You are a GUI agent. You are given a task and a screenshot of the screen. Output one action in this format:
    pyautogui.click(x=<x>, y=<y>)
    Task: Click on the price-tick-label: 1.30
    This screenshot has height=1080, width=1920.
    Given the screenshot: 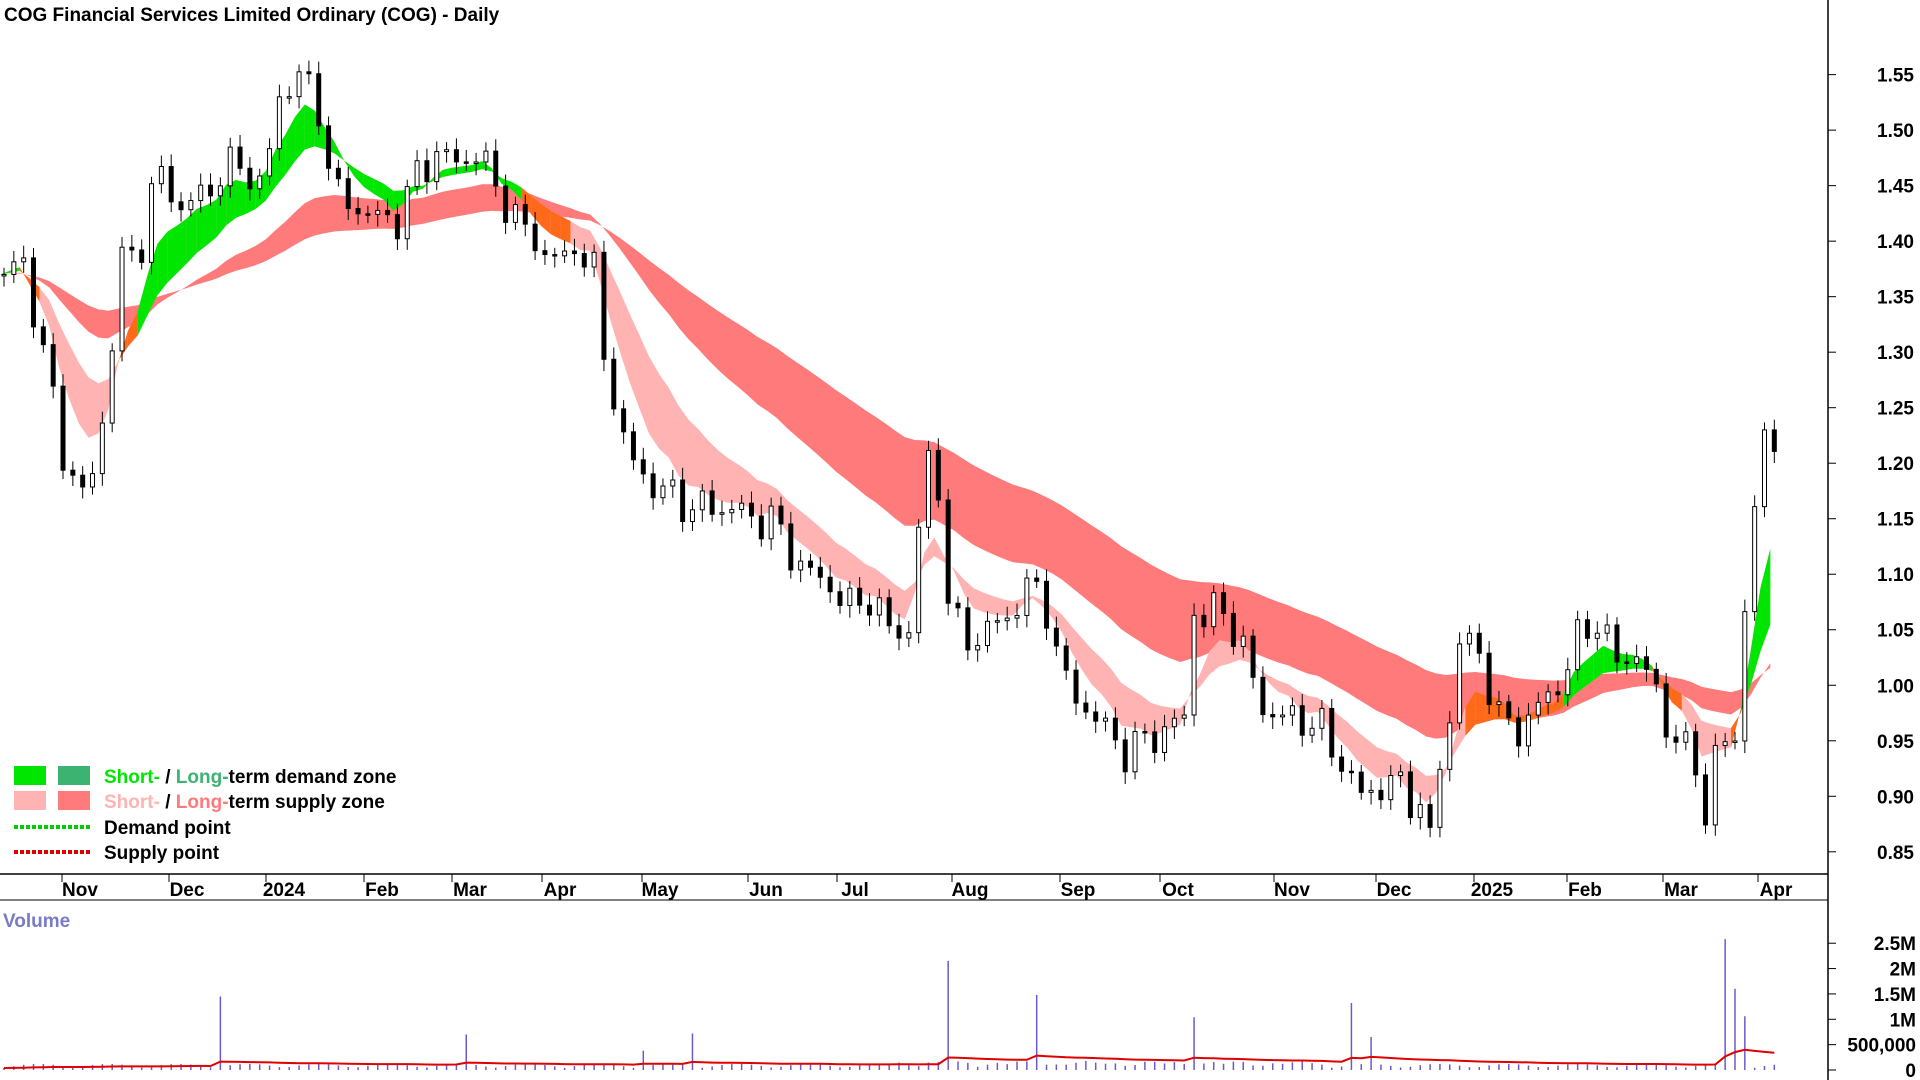 What is the action you would take?
    pyautogui.click(x=1895, y=353)
    